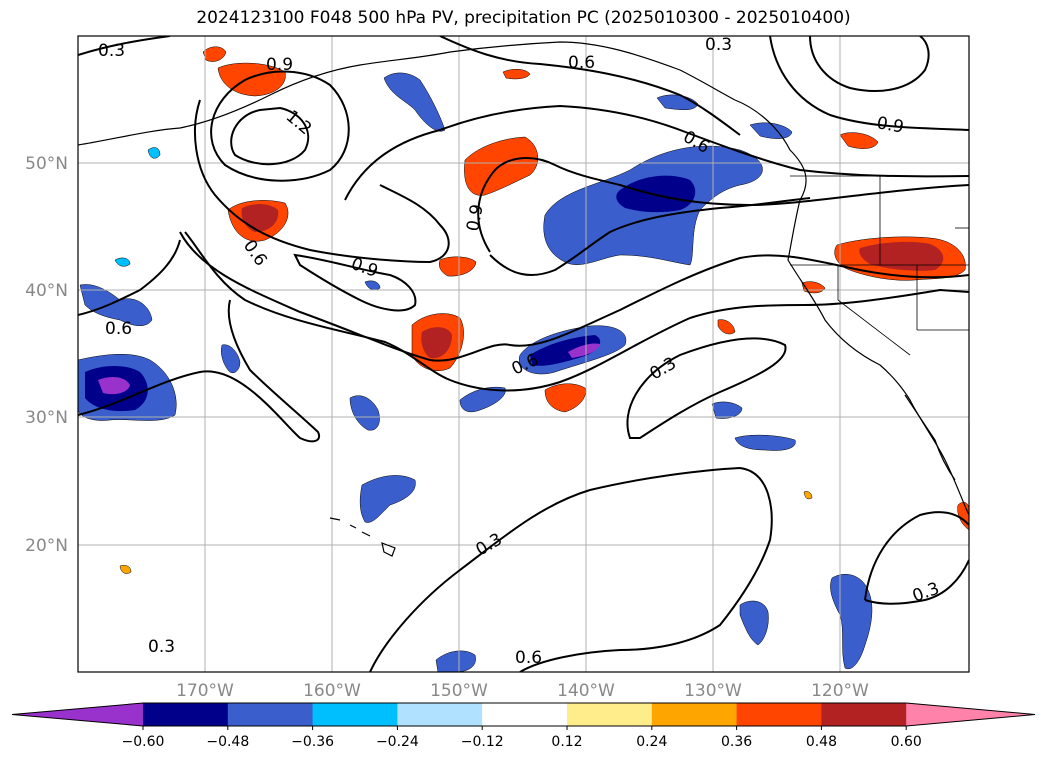 This screenshot has height=765, width=1047. Describe the element at coordinates (46, 355) in the screenshot. I see `lat-axis-labels: 50°N 40°N 30°N 20°N` at that location.